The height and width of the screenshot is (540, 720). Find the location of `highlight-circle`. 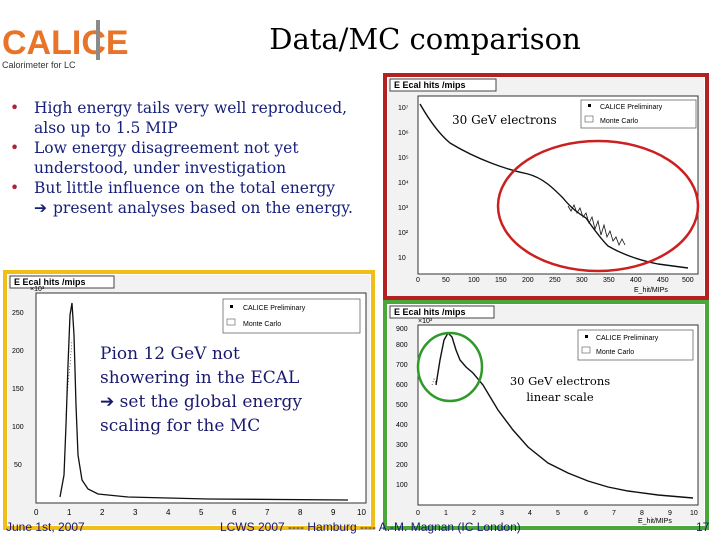

highlight-circle is located at coordinates (450, 367).